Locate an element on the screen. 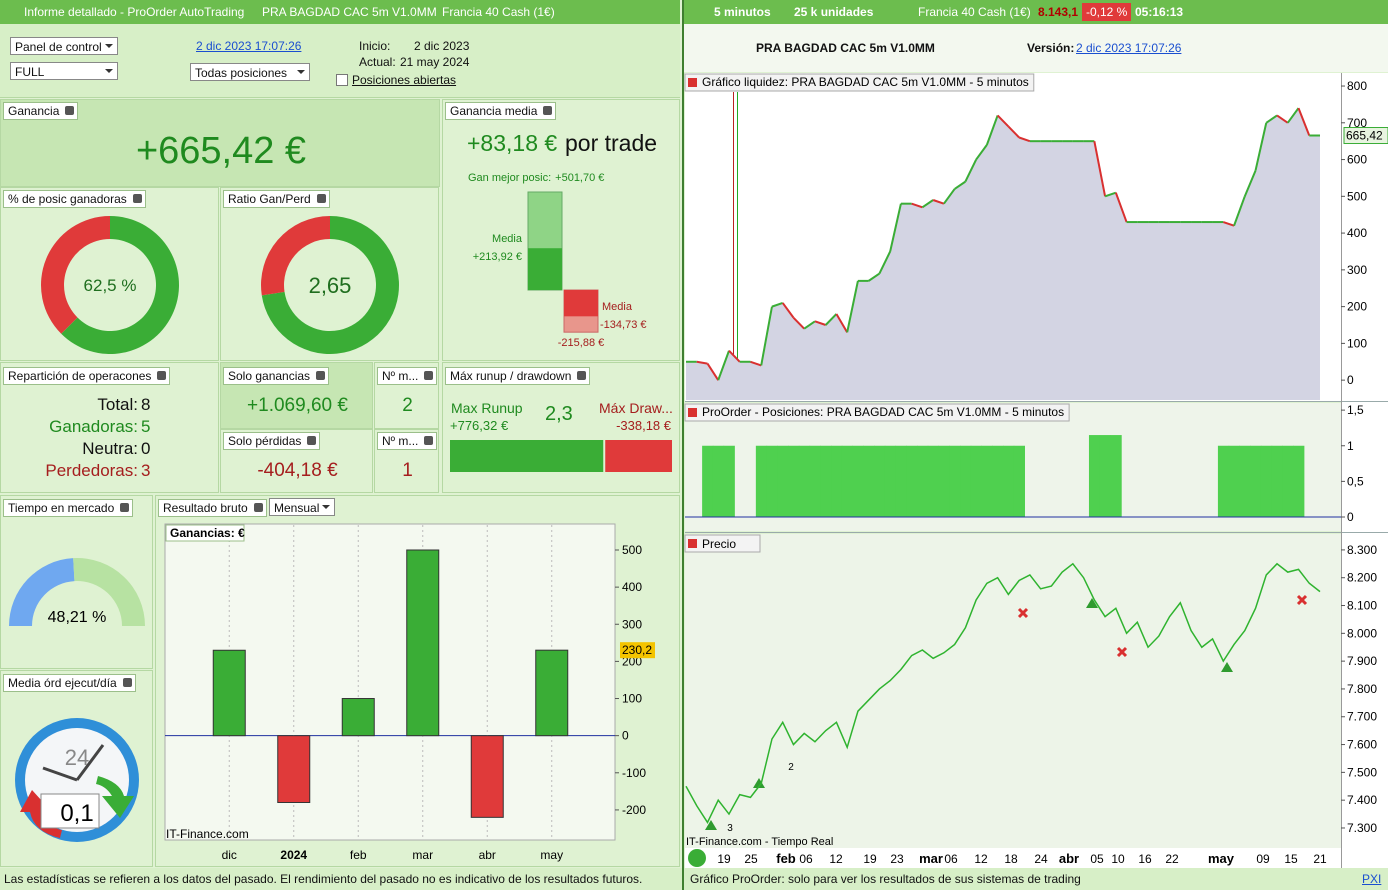 The width and height of the screenshot is (1388, 890). panel-title: Tiempo en mercado is located at coordinates (68, 508).